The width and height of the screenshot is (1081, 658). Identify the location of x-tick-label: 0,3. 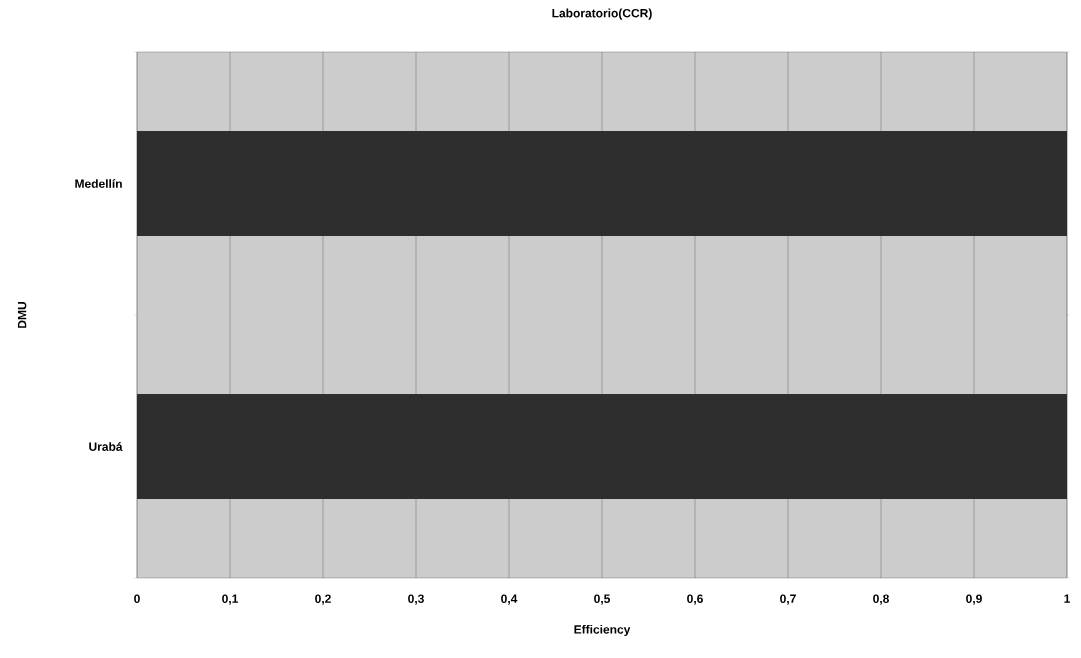
(416, 599).